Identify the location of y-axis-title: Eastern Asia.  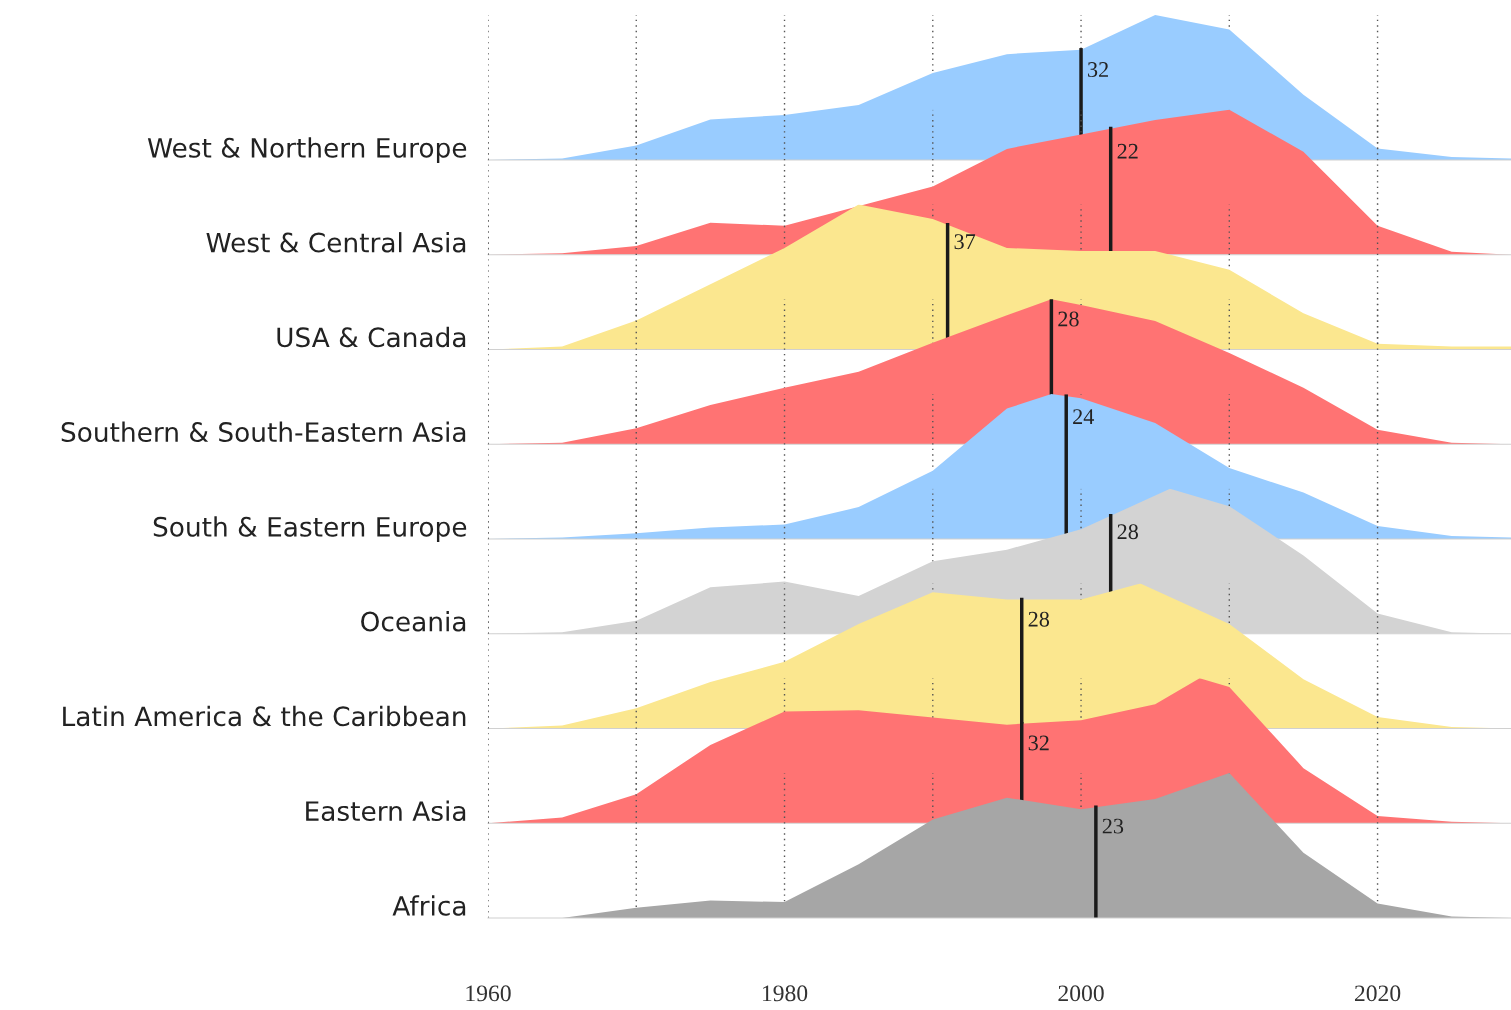
(386, 811).